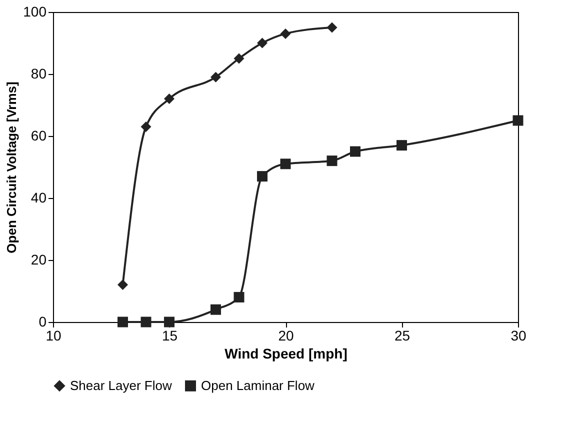 This screenshot has height=436, width=573. Describe the element at coordinates (38, 198) in the screenshot. I see `y-tick-label: 40` at that location.